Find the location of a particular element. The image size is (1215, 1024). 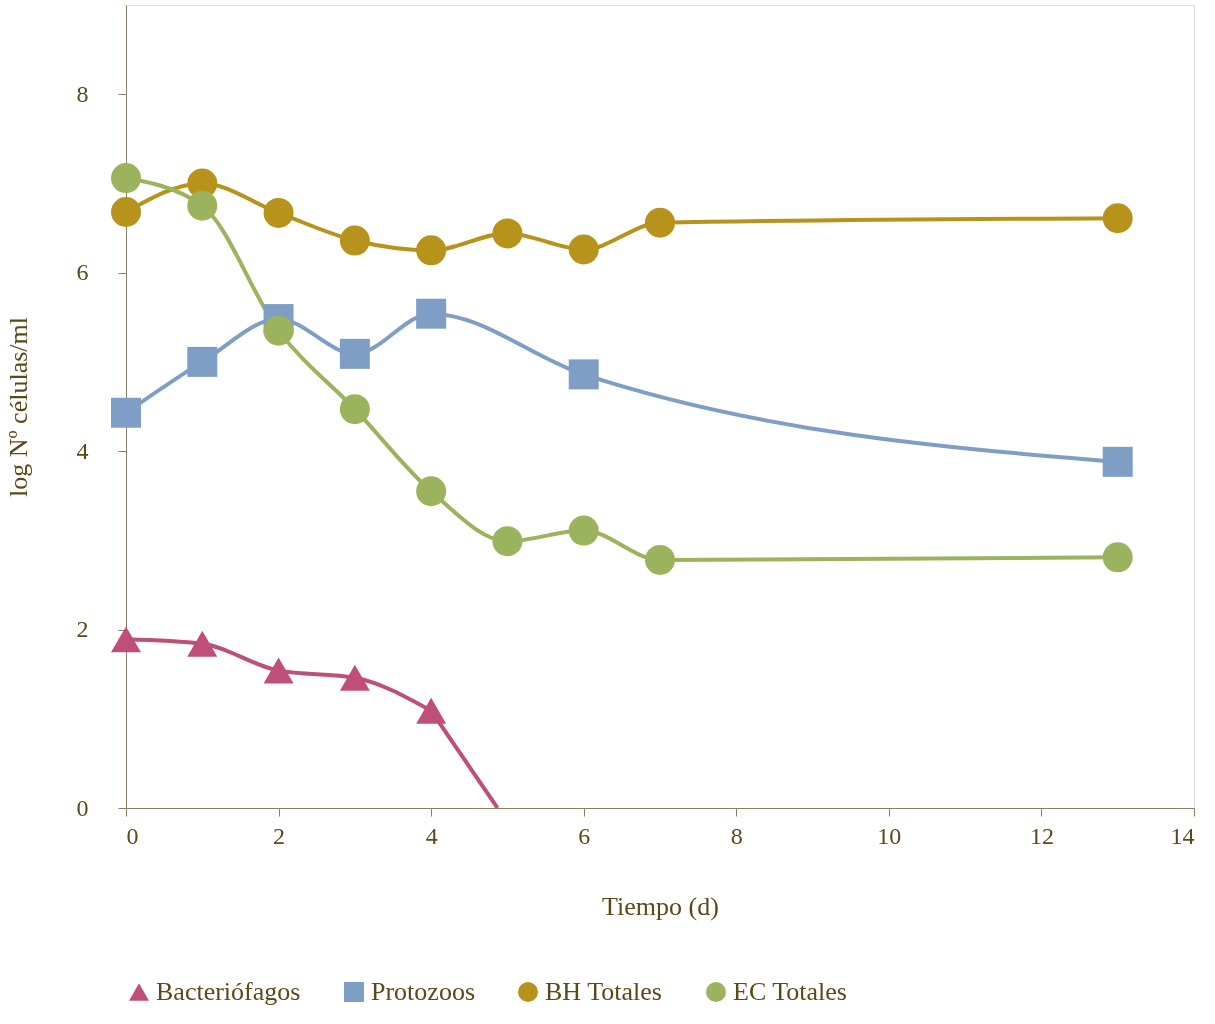

x-tick-label: 4 is located at coordinates (431, 835).